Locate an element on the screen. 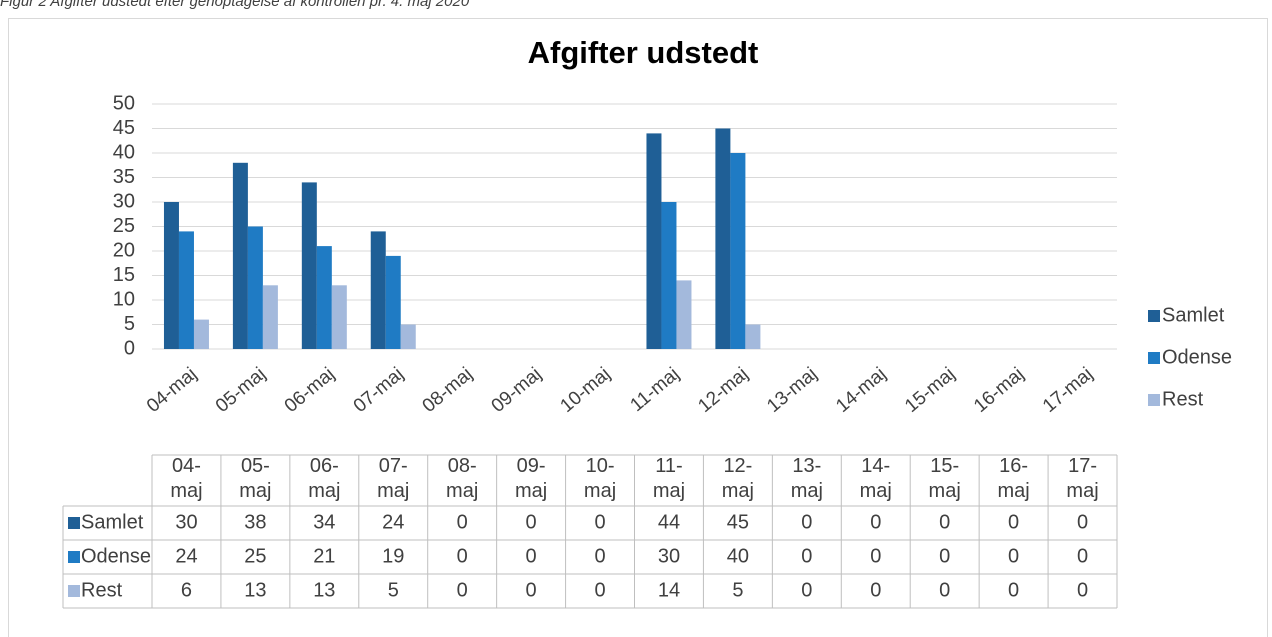 This screenshot has height=637, width=1272. y-tick-label: 25 is located at coordinates (124, 226).